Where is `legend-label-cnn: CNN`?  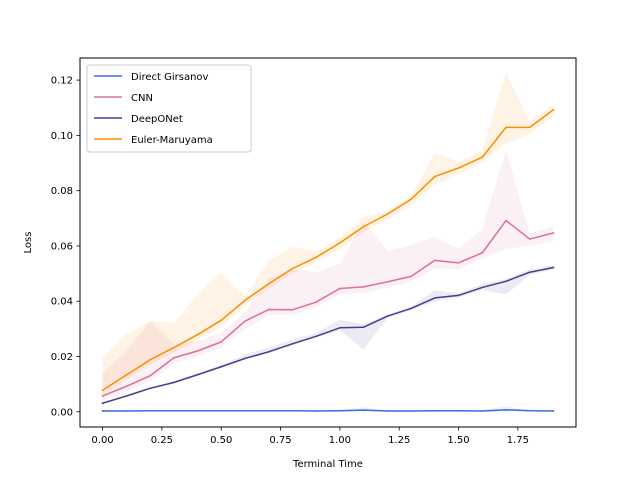 legend-label-cnn: CNN is located at coordinates (142, 98).